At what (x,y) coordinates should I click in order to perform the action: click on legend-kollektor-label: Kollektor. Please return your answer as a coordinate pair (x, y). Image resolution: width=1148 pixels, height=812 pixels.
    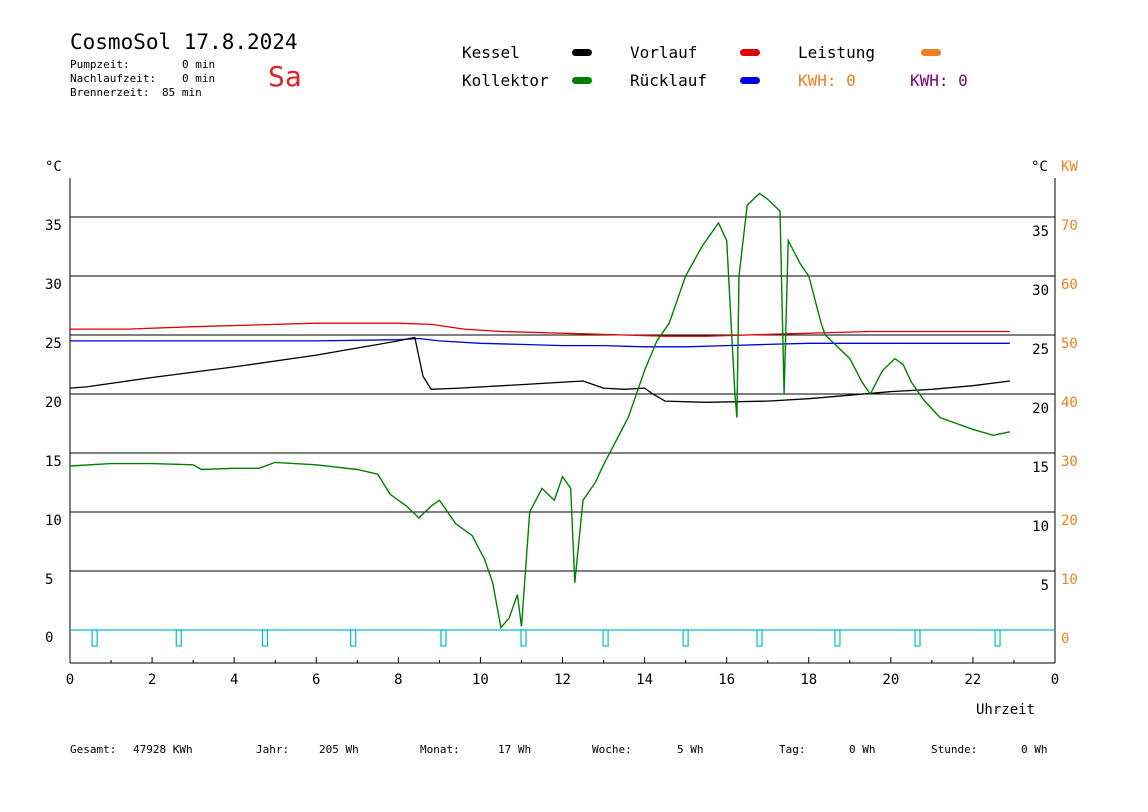
    Looking at the image, I should click on (505, 80).